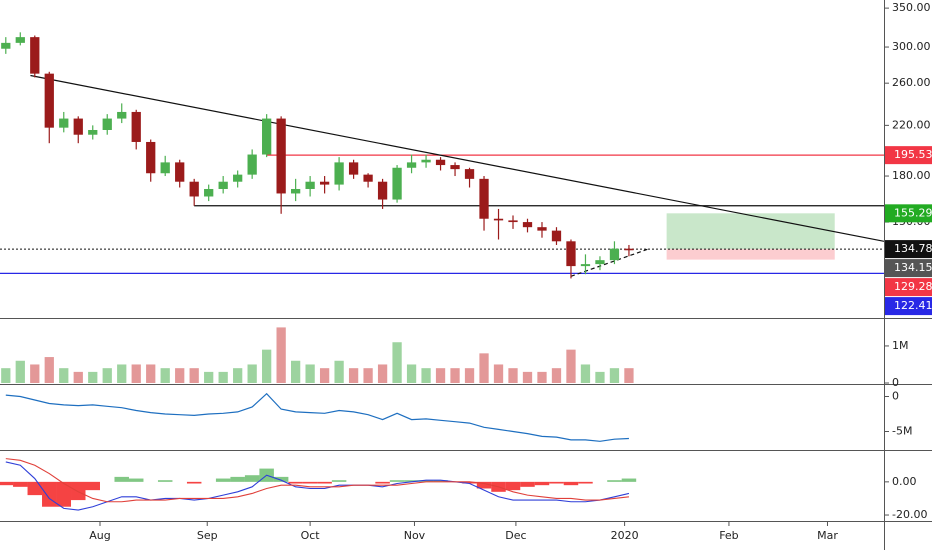 This screenshot has height=550, width=932. I want to click on x-tick-label: Sep, so click(207, 535).